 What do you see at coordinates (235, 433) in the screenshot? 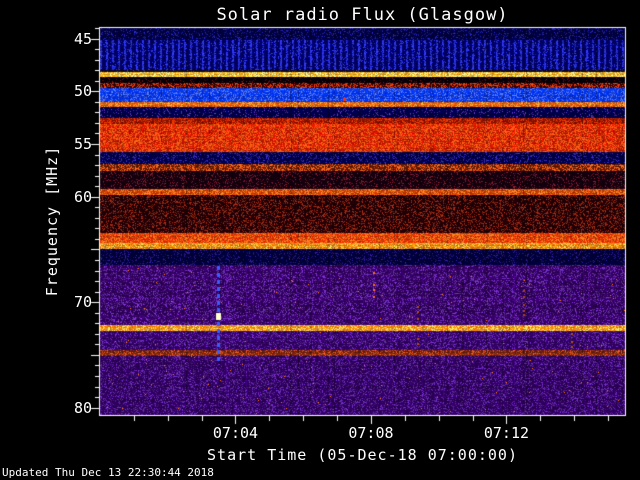
I see `x-tick-label: 07:04` at bounding box center [235, 433].